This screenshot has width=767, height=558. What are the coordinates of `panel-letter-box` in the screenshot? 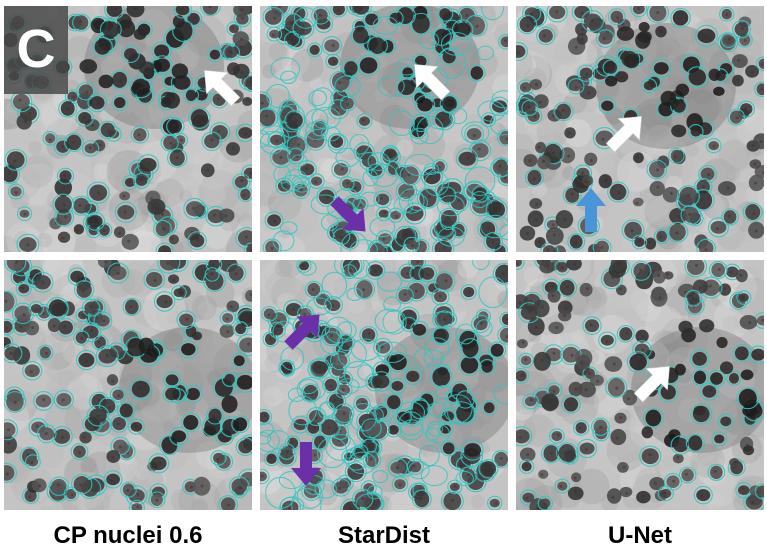 It's located at (36, 50).